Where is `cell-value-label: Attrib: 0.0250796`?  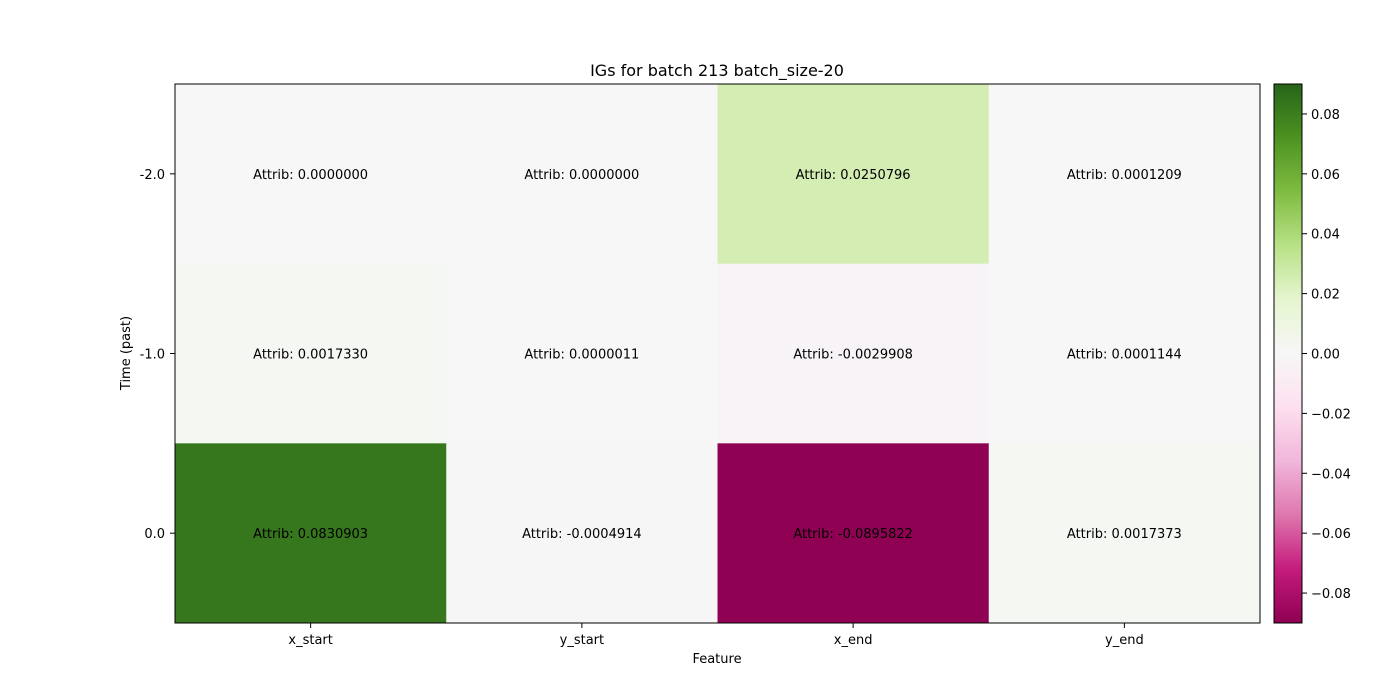
cell-value-label: Attrib: 0.0250796 is located at coordinates (853, 175).